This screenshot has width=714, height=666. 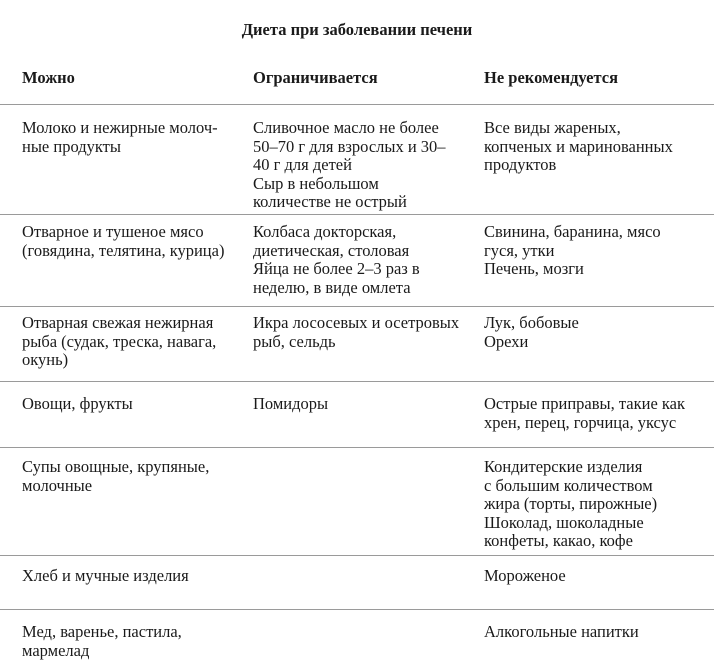 What do you see at coordinates (346, 127) in the screenshot?
I see `cell-text-line: Сливочное масло не более` at bounding box center [346, 127].